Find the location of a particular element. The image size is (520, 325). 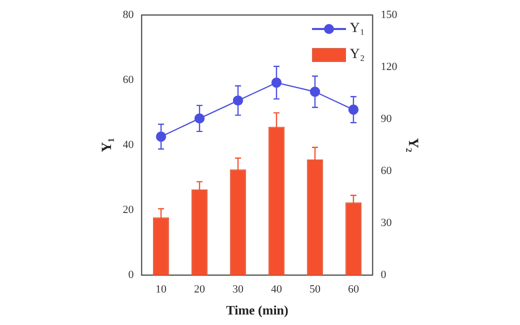

y2-tick-label: 0 is located at coordinates (383, 275).